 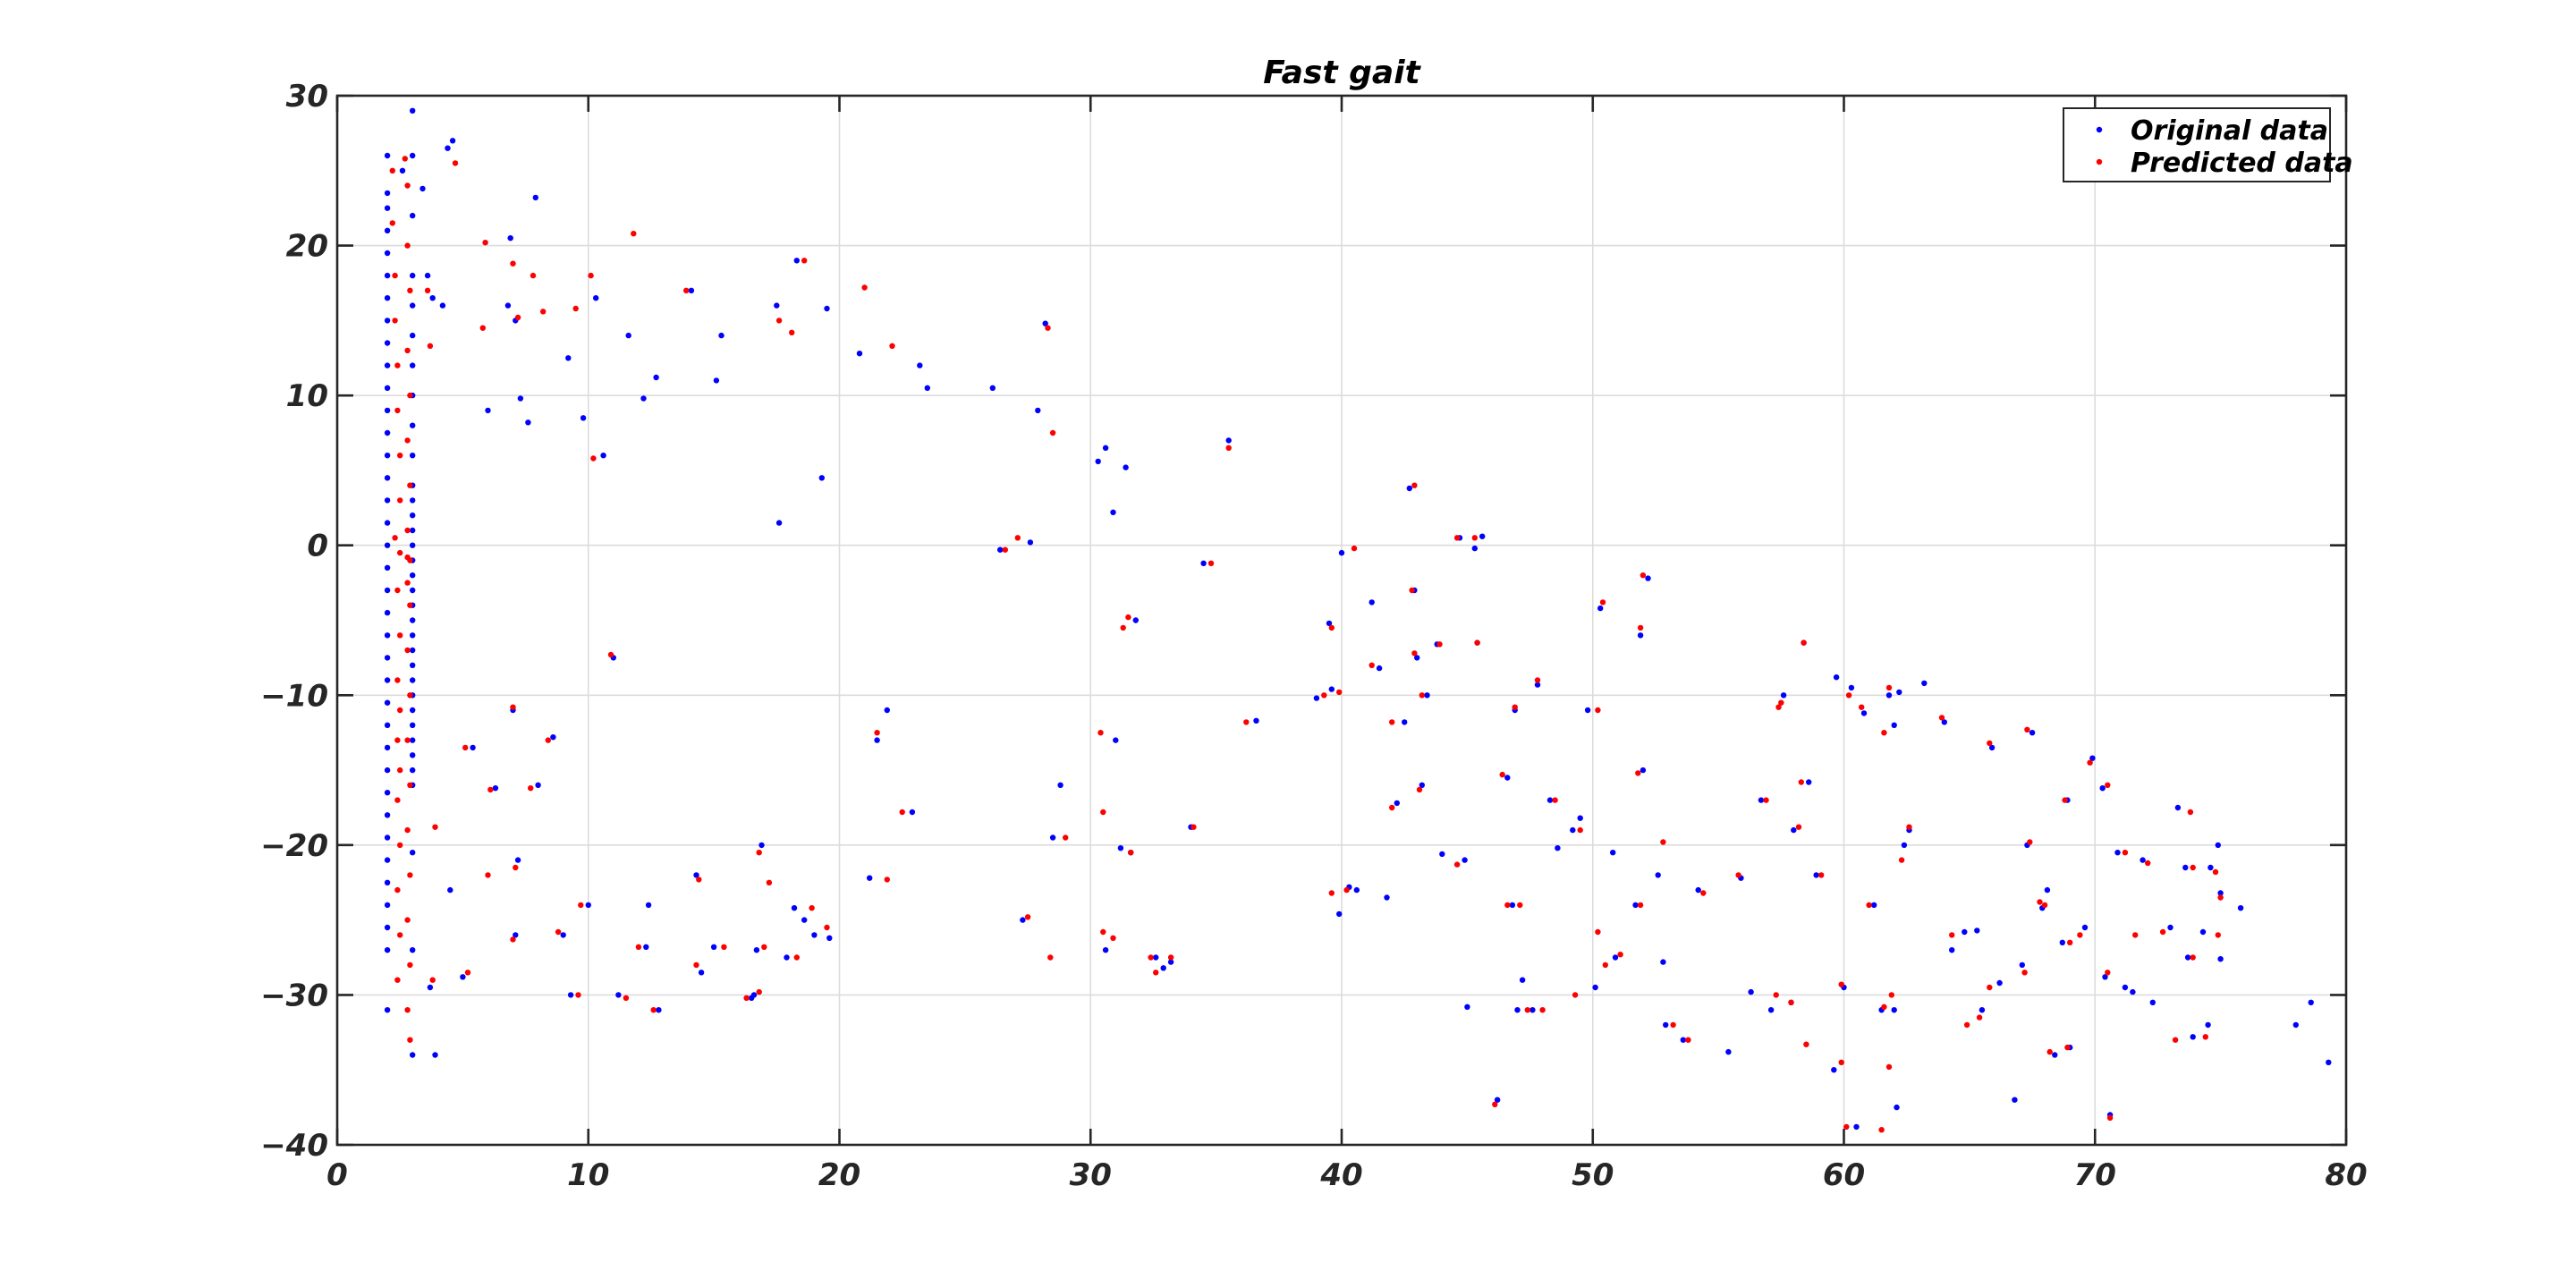 I want to click on legend-label-original: Original data, so click(x=2229, y=131).